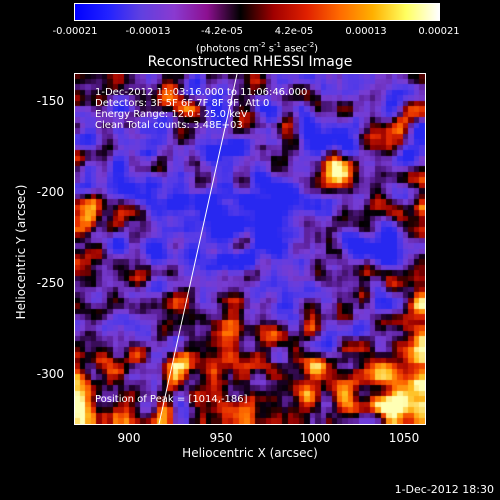 Image resolution: width=500 pixels, height=500 pixels. Describe the element at coordinates (294, 31) in the screenshot. I see `colorbar-tick: 4.2e-05` at that location.